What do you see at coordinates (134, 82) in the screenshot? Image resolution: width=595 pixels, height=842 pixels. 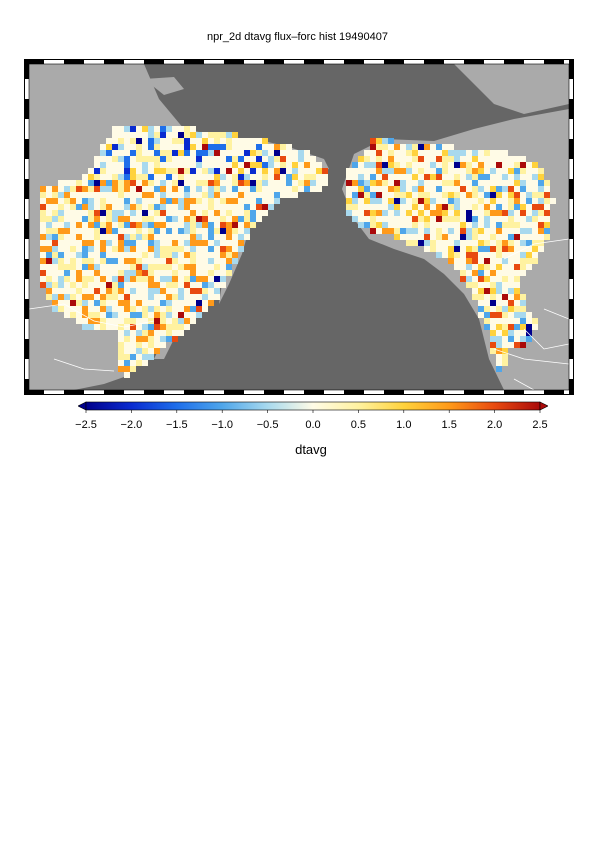 I see `land-arctic-islands-asia` at bounding box center [134, 82].